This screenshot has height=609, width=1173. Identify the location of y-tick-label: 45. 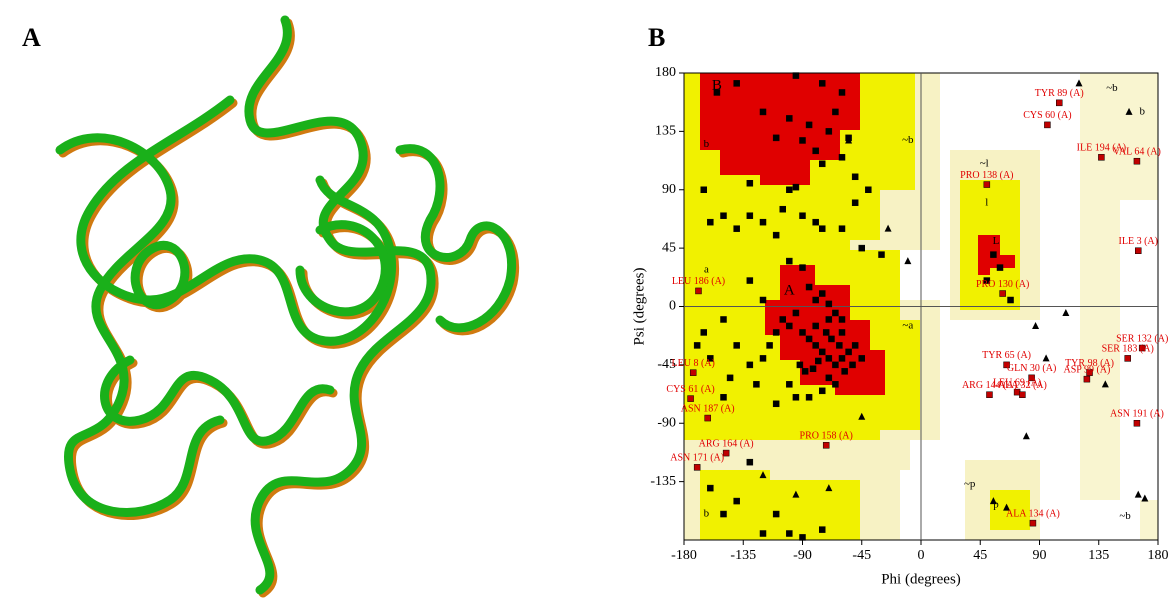
(669, 247).